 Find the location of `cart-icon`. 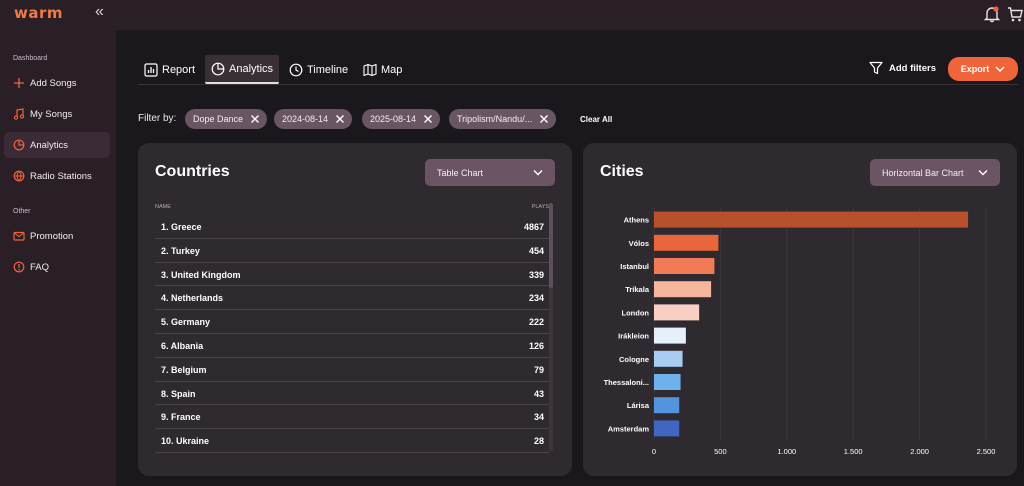

cart-icon is located at coordinates (1015, 14).